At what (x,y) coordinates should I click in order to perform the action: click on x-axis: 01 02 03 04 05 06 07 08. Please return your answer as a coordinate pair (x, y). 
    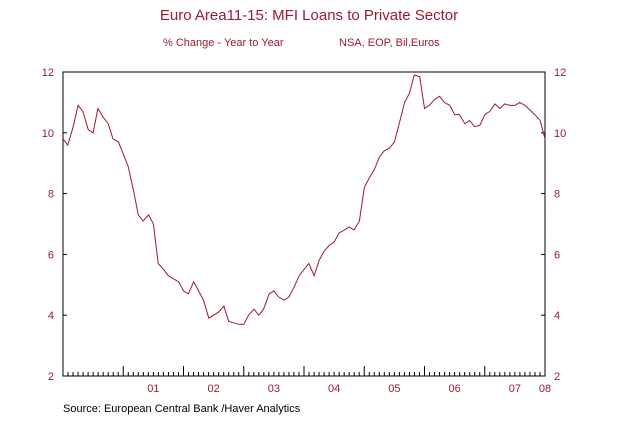
    Looking at the image, I should click on (306, 380).